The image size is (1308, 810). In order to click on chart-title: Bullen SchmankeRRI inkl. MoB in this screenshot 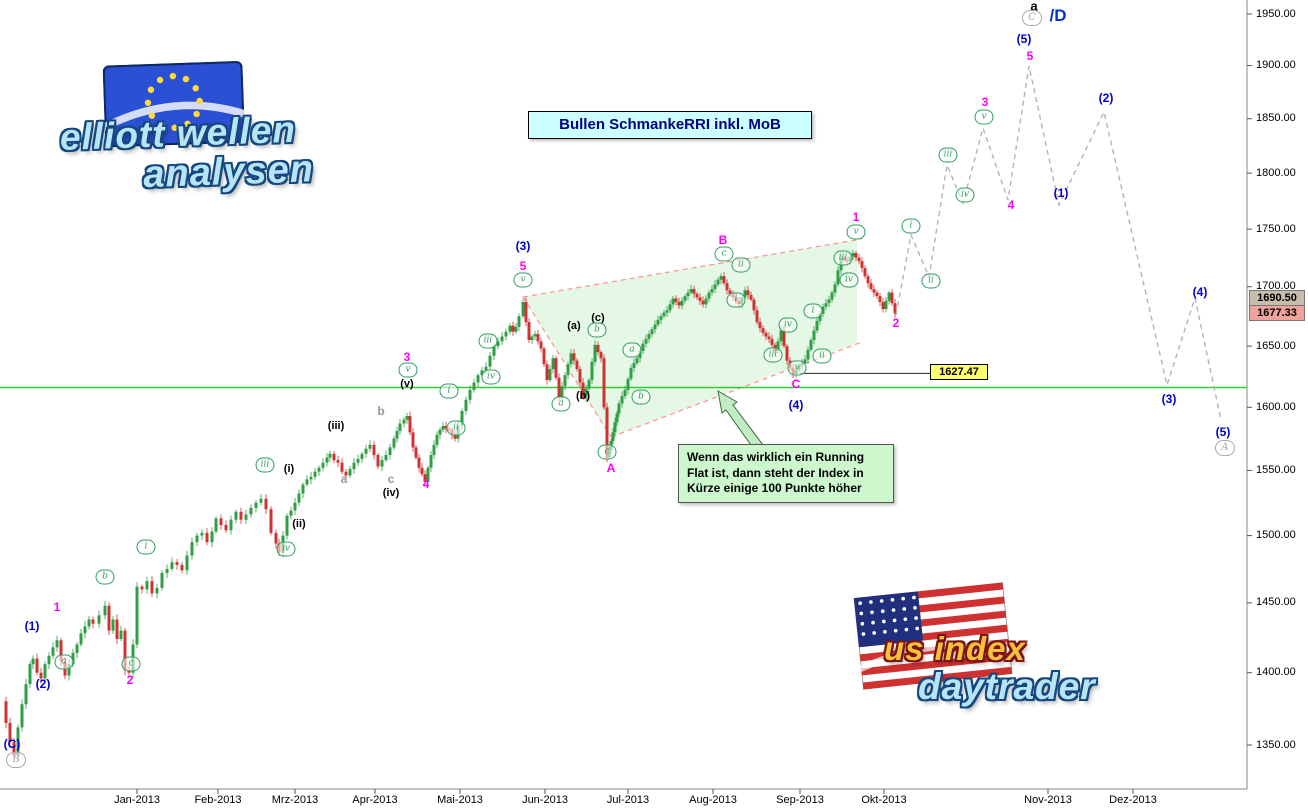, I will do `click(670, 125)`.